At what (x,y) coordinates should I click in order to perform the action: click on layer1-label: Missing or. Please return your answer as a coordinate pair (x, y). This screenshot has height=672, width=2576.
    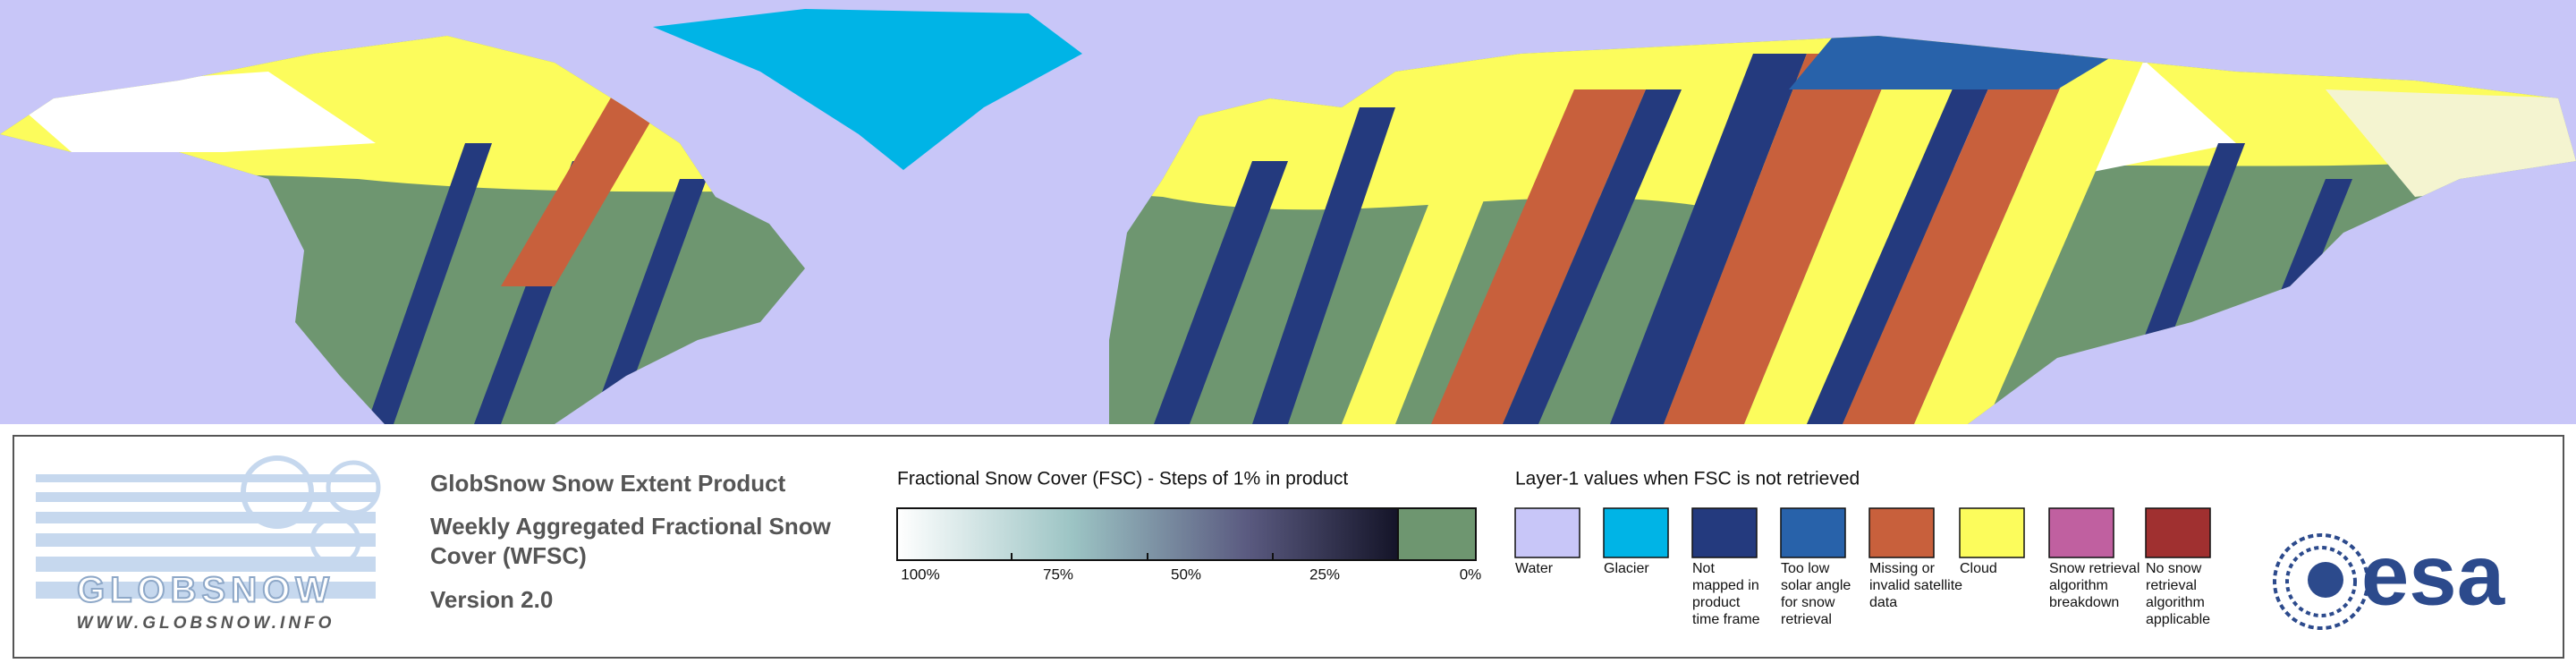
    Looking at the image, I should click on (1902, 568).